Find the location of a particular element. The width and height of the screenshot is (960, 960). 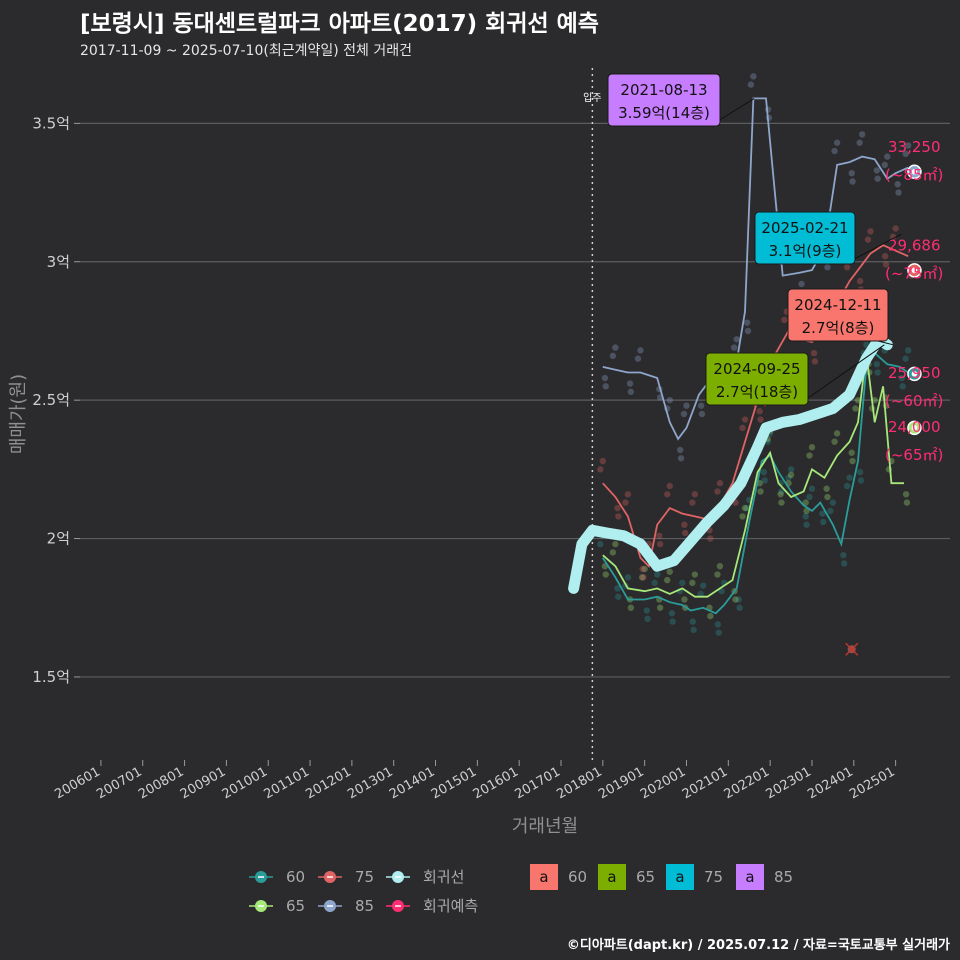

y-tick-label: 2.5억 is located at coordinates (51, 400).